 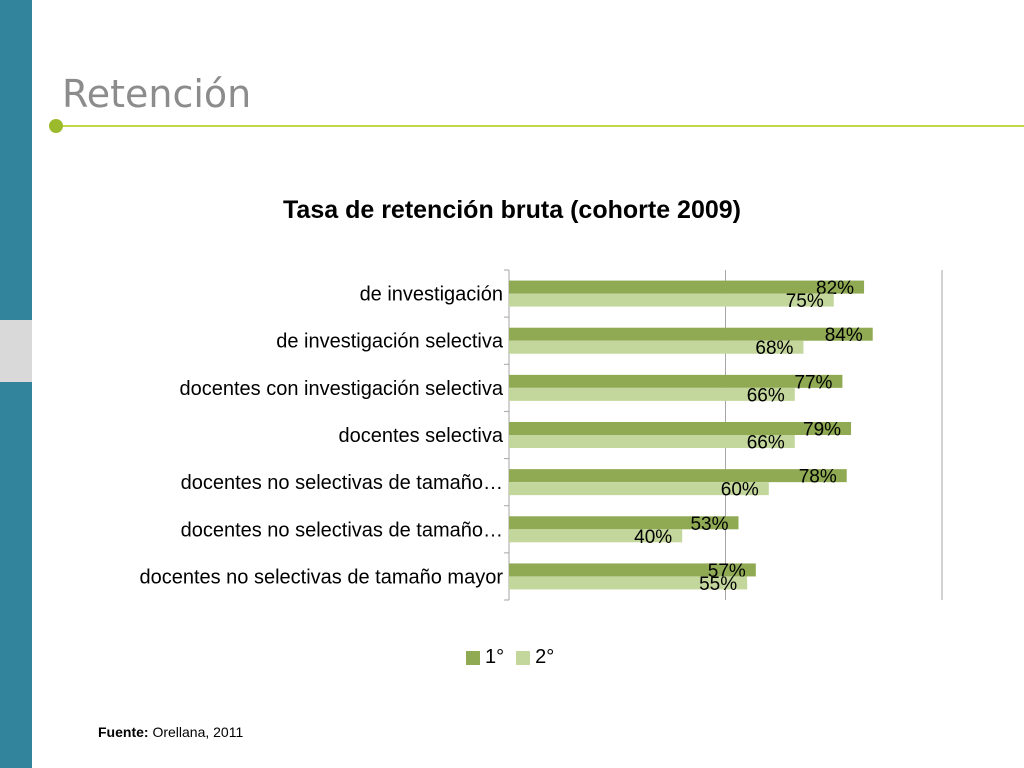 I want to click on data-label-series-2-0: 75%, so click(x=805, y=301).